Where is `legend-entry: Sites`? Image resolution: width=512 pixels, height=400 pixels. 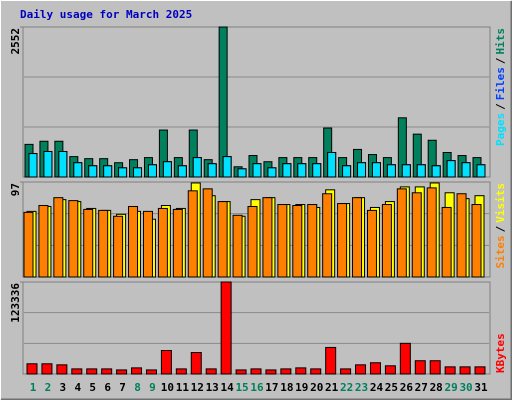 legend-entry: Sites is located at coordinates (500, 251).